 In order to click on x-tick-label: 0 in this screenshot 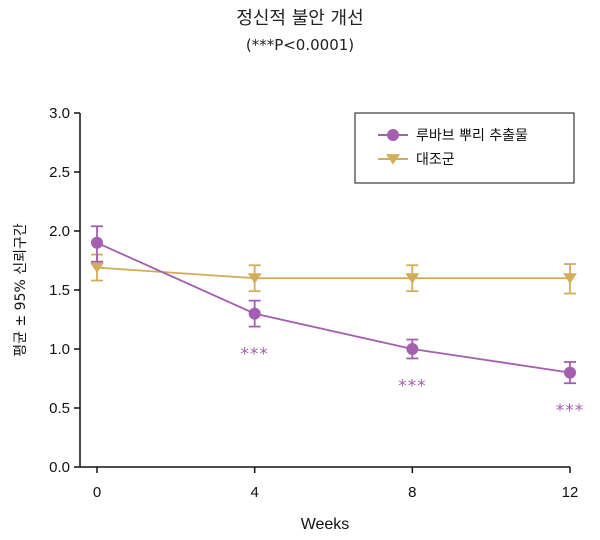, I will do `click(97, 492)`.